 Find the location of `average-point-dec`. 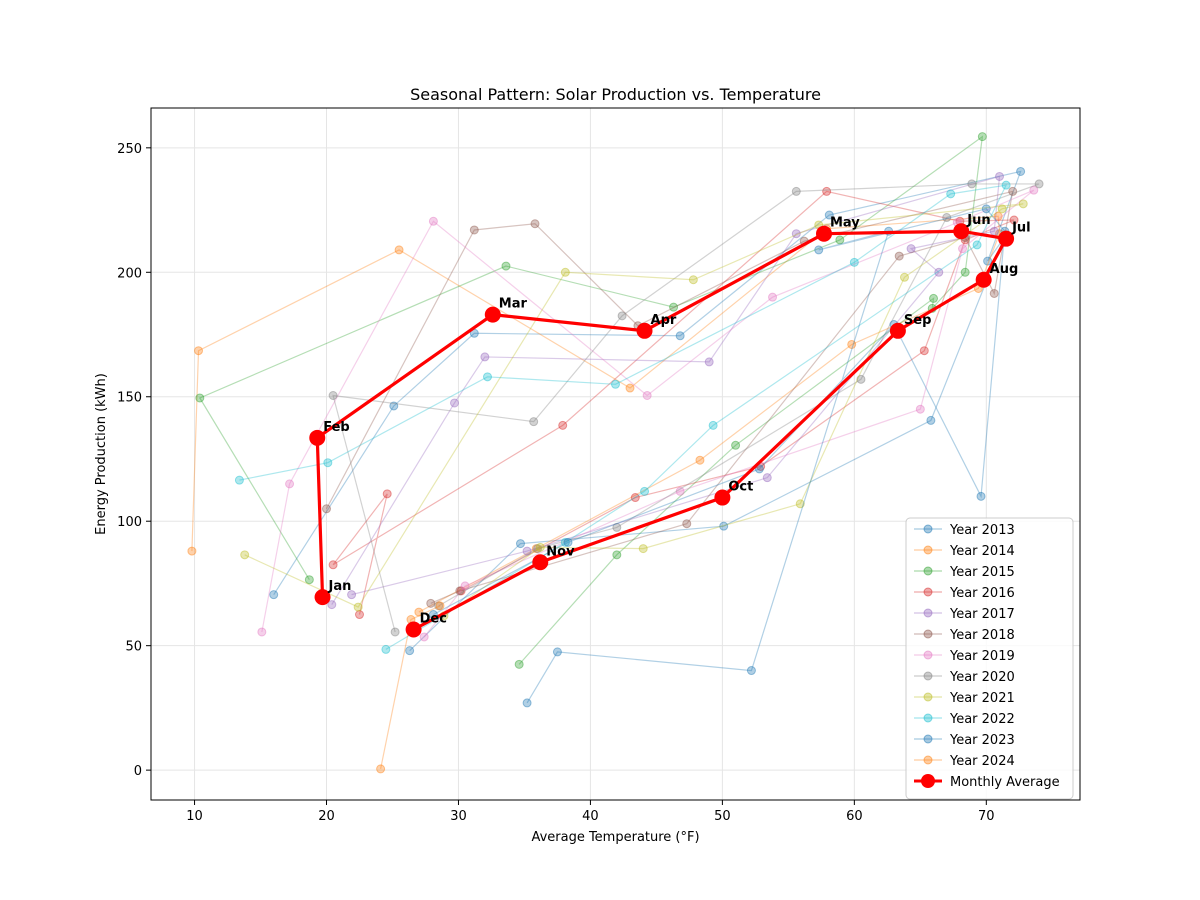

average-point-dec is located at coordinates (413, 629).